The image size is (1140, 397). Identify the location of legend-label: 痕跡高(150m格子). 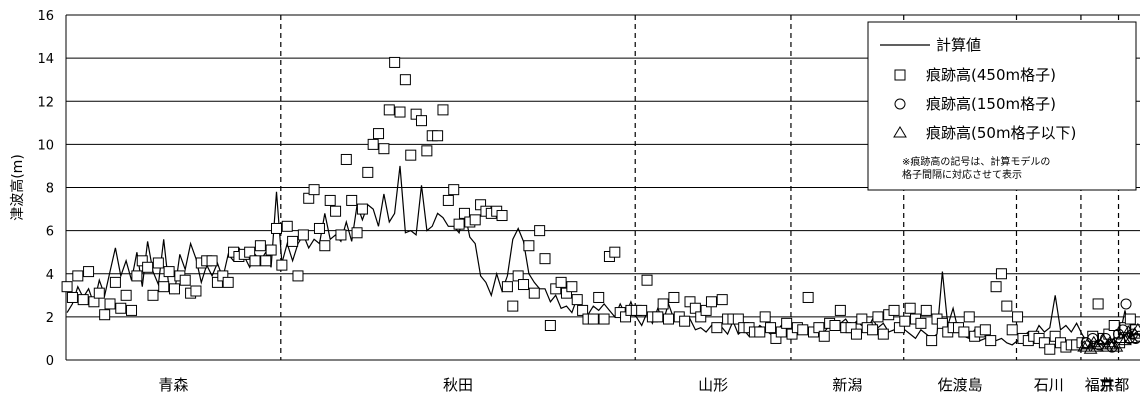
(991, 104).